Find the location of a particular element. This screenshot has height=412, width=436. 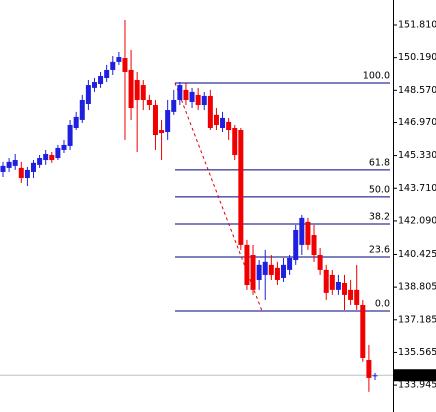

y-tick-label: 143.710 is located at coordinates (417, 188).